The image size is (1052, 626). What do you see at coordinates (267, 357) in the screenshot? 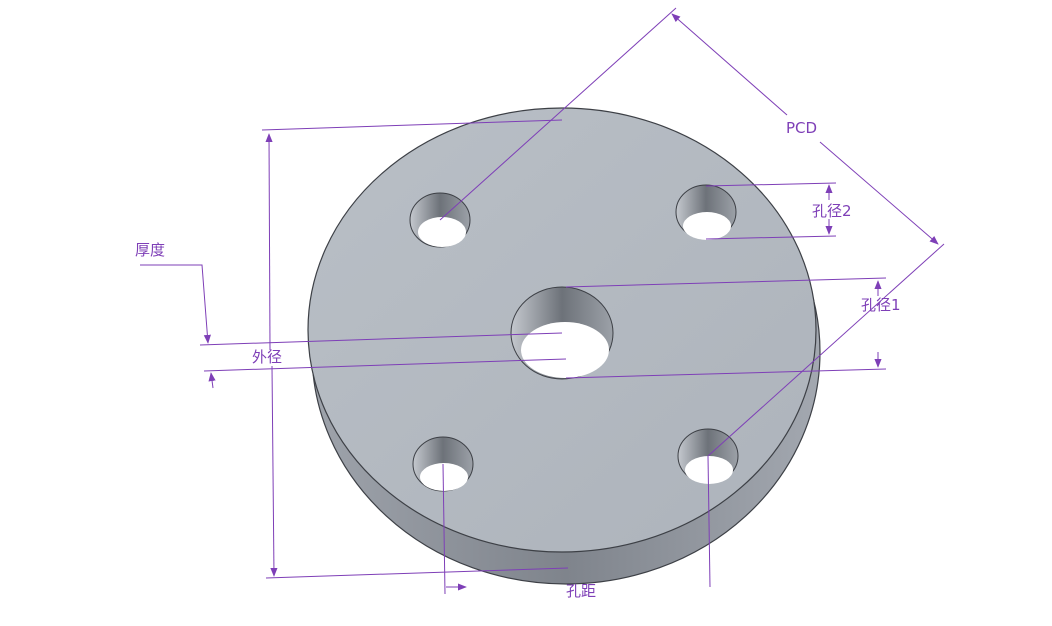
I see `outer-dia-label: 外径` at bounding box center [267, 357].